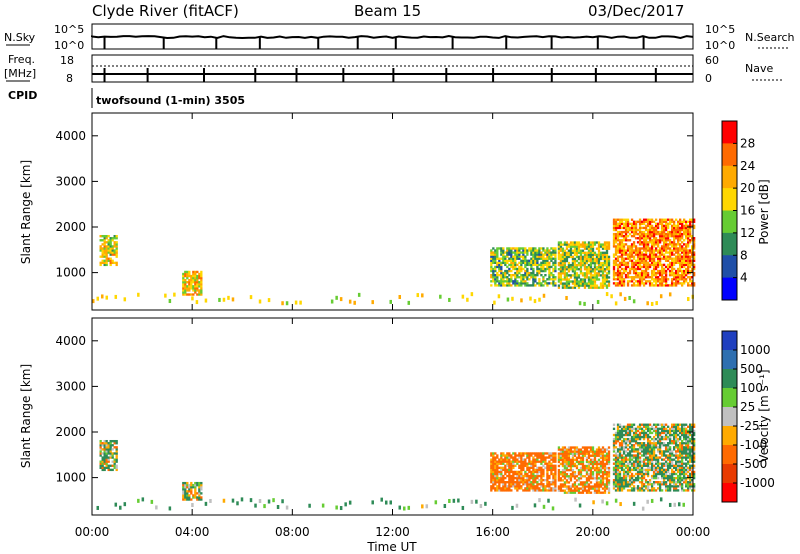 The image size is (800, 554). Describe the element at coordinates (729, 199) in the screenshot. I see `power-colorbar-swatch` at that location.